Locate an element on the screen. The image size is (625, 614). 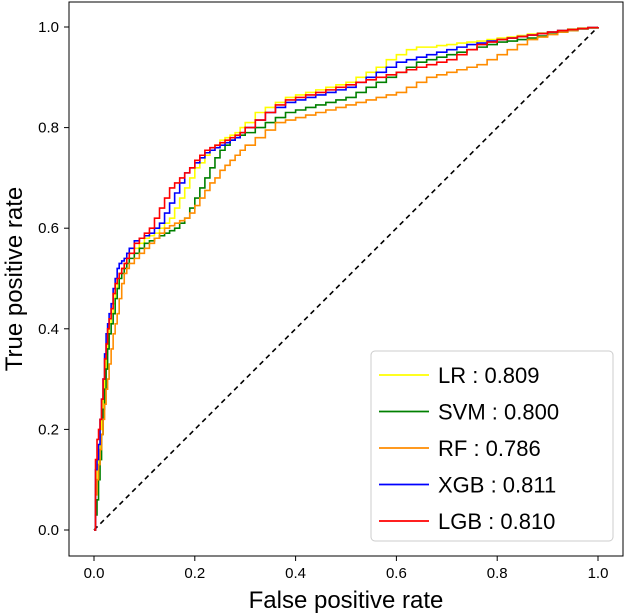
legend-label-svm: SVM : 0.800 is located at coordinates (498, 412).